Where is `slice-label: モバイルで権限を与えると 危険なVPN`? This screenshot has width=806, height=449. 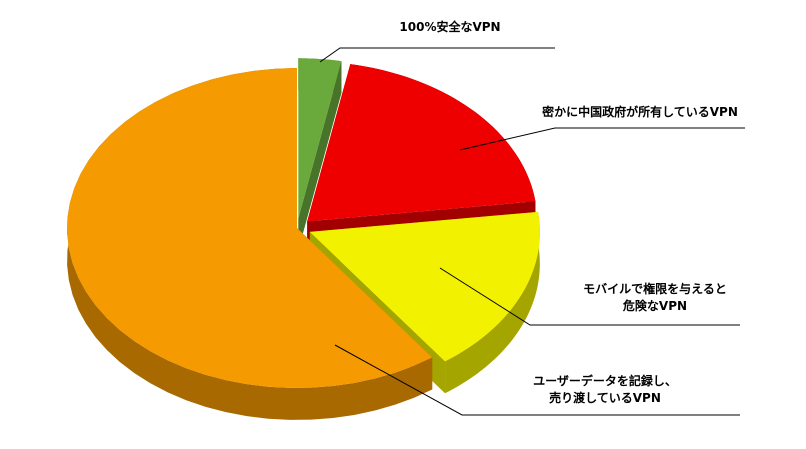 slice-label: モバイルで権限を与えると 危険なVPN is located at coordinates (655, 297).